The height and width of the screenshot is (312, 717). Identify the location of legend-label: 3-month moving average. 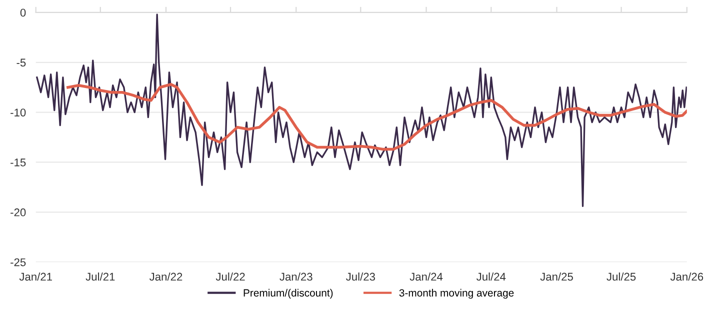
(456, 293).